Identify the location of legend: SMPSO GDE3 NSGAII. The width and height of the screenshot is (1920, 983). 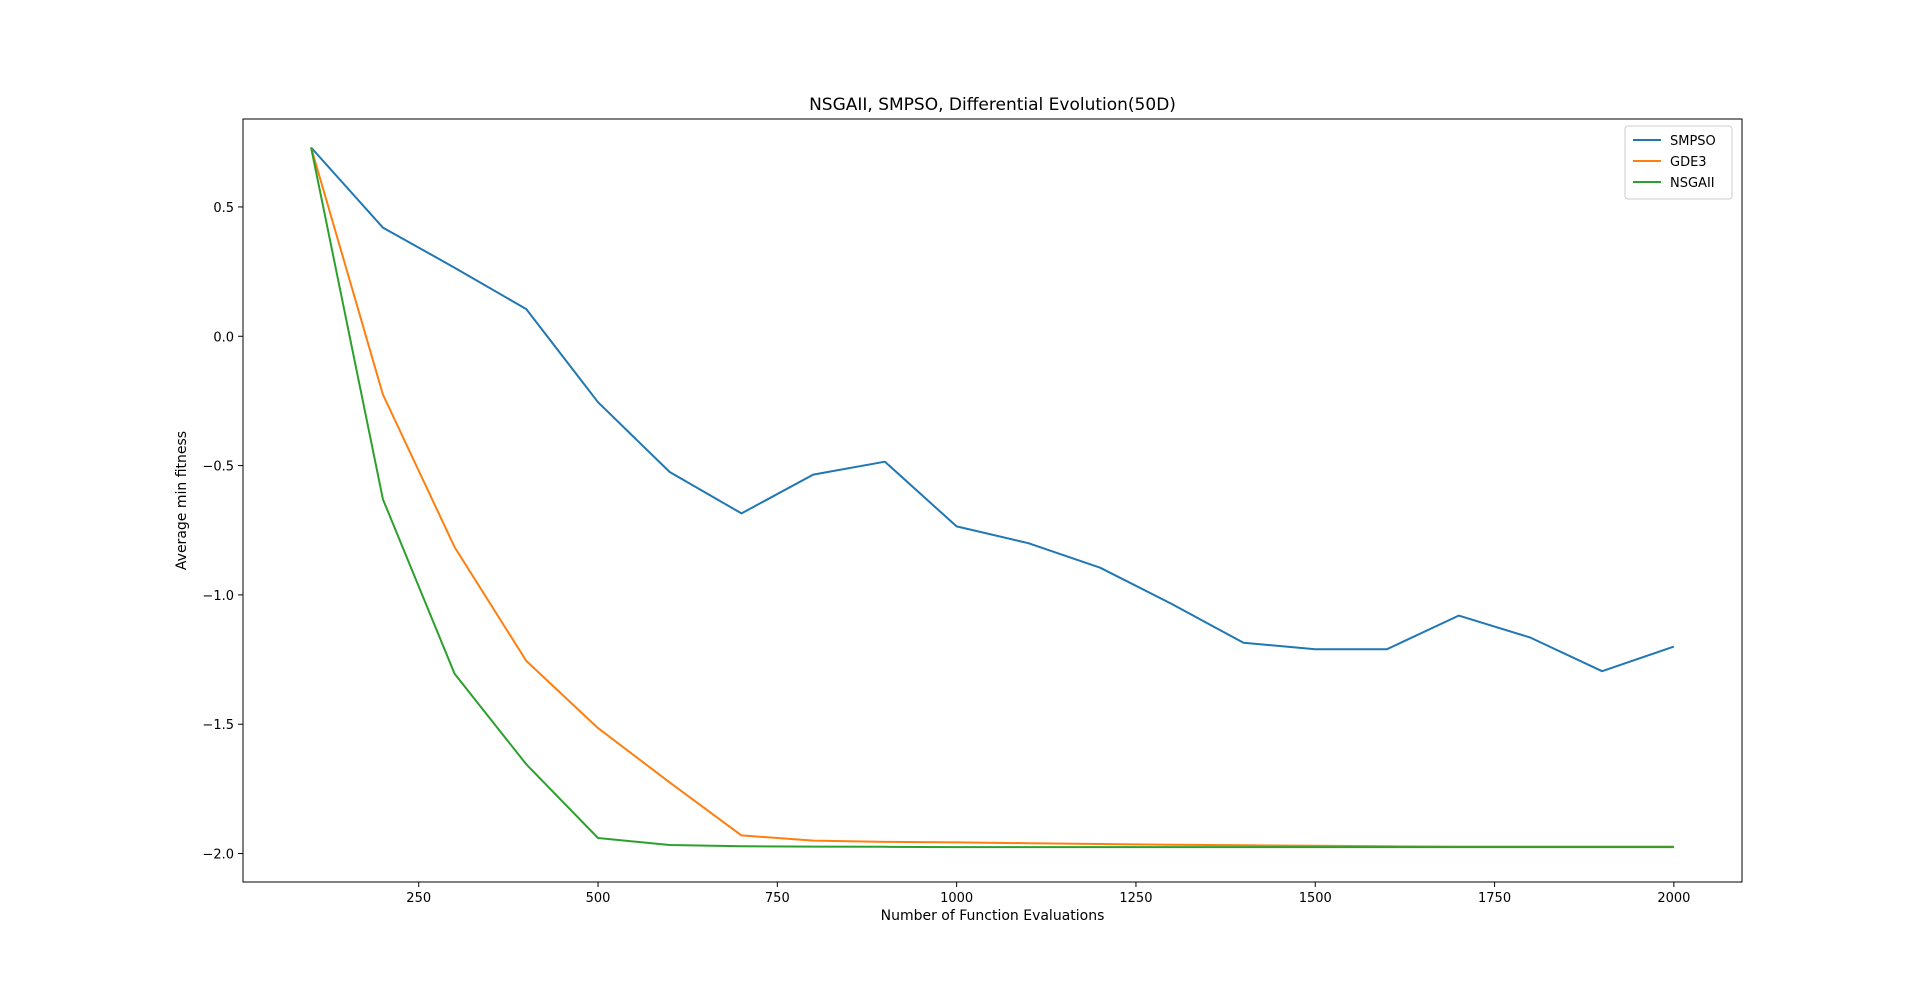
(1678, 162).